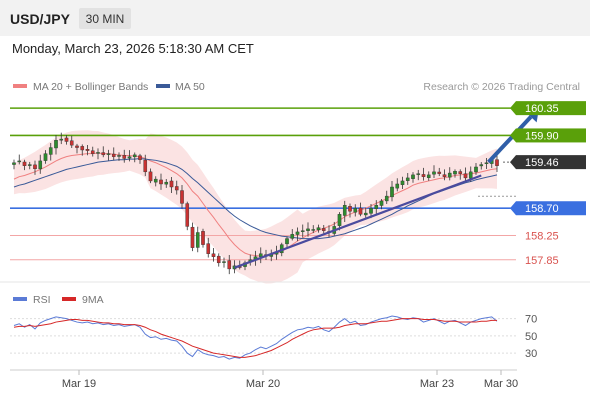 This screenshot has width=590, height=400. What do you see at coordinates (42, 300) in the screenshot?
I see `rsi-legend-label: RSI` at bounding box center [42, 300].